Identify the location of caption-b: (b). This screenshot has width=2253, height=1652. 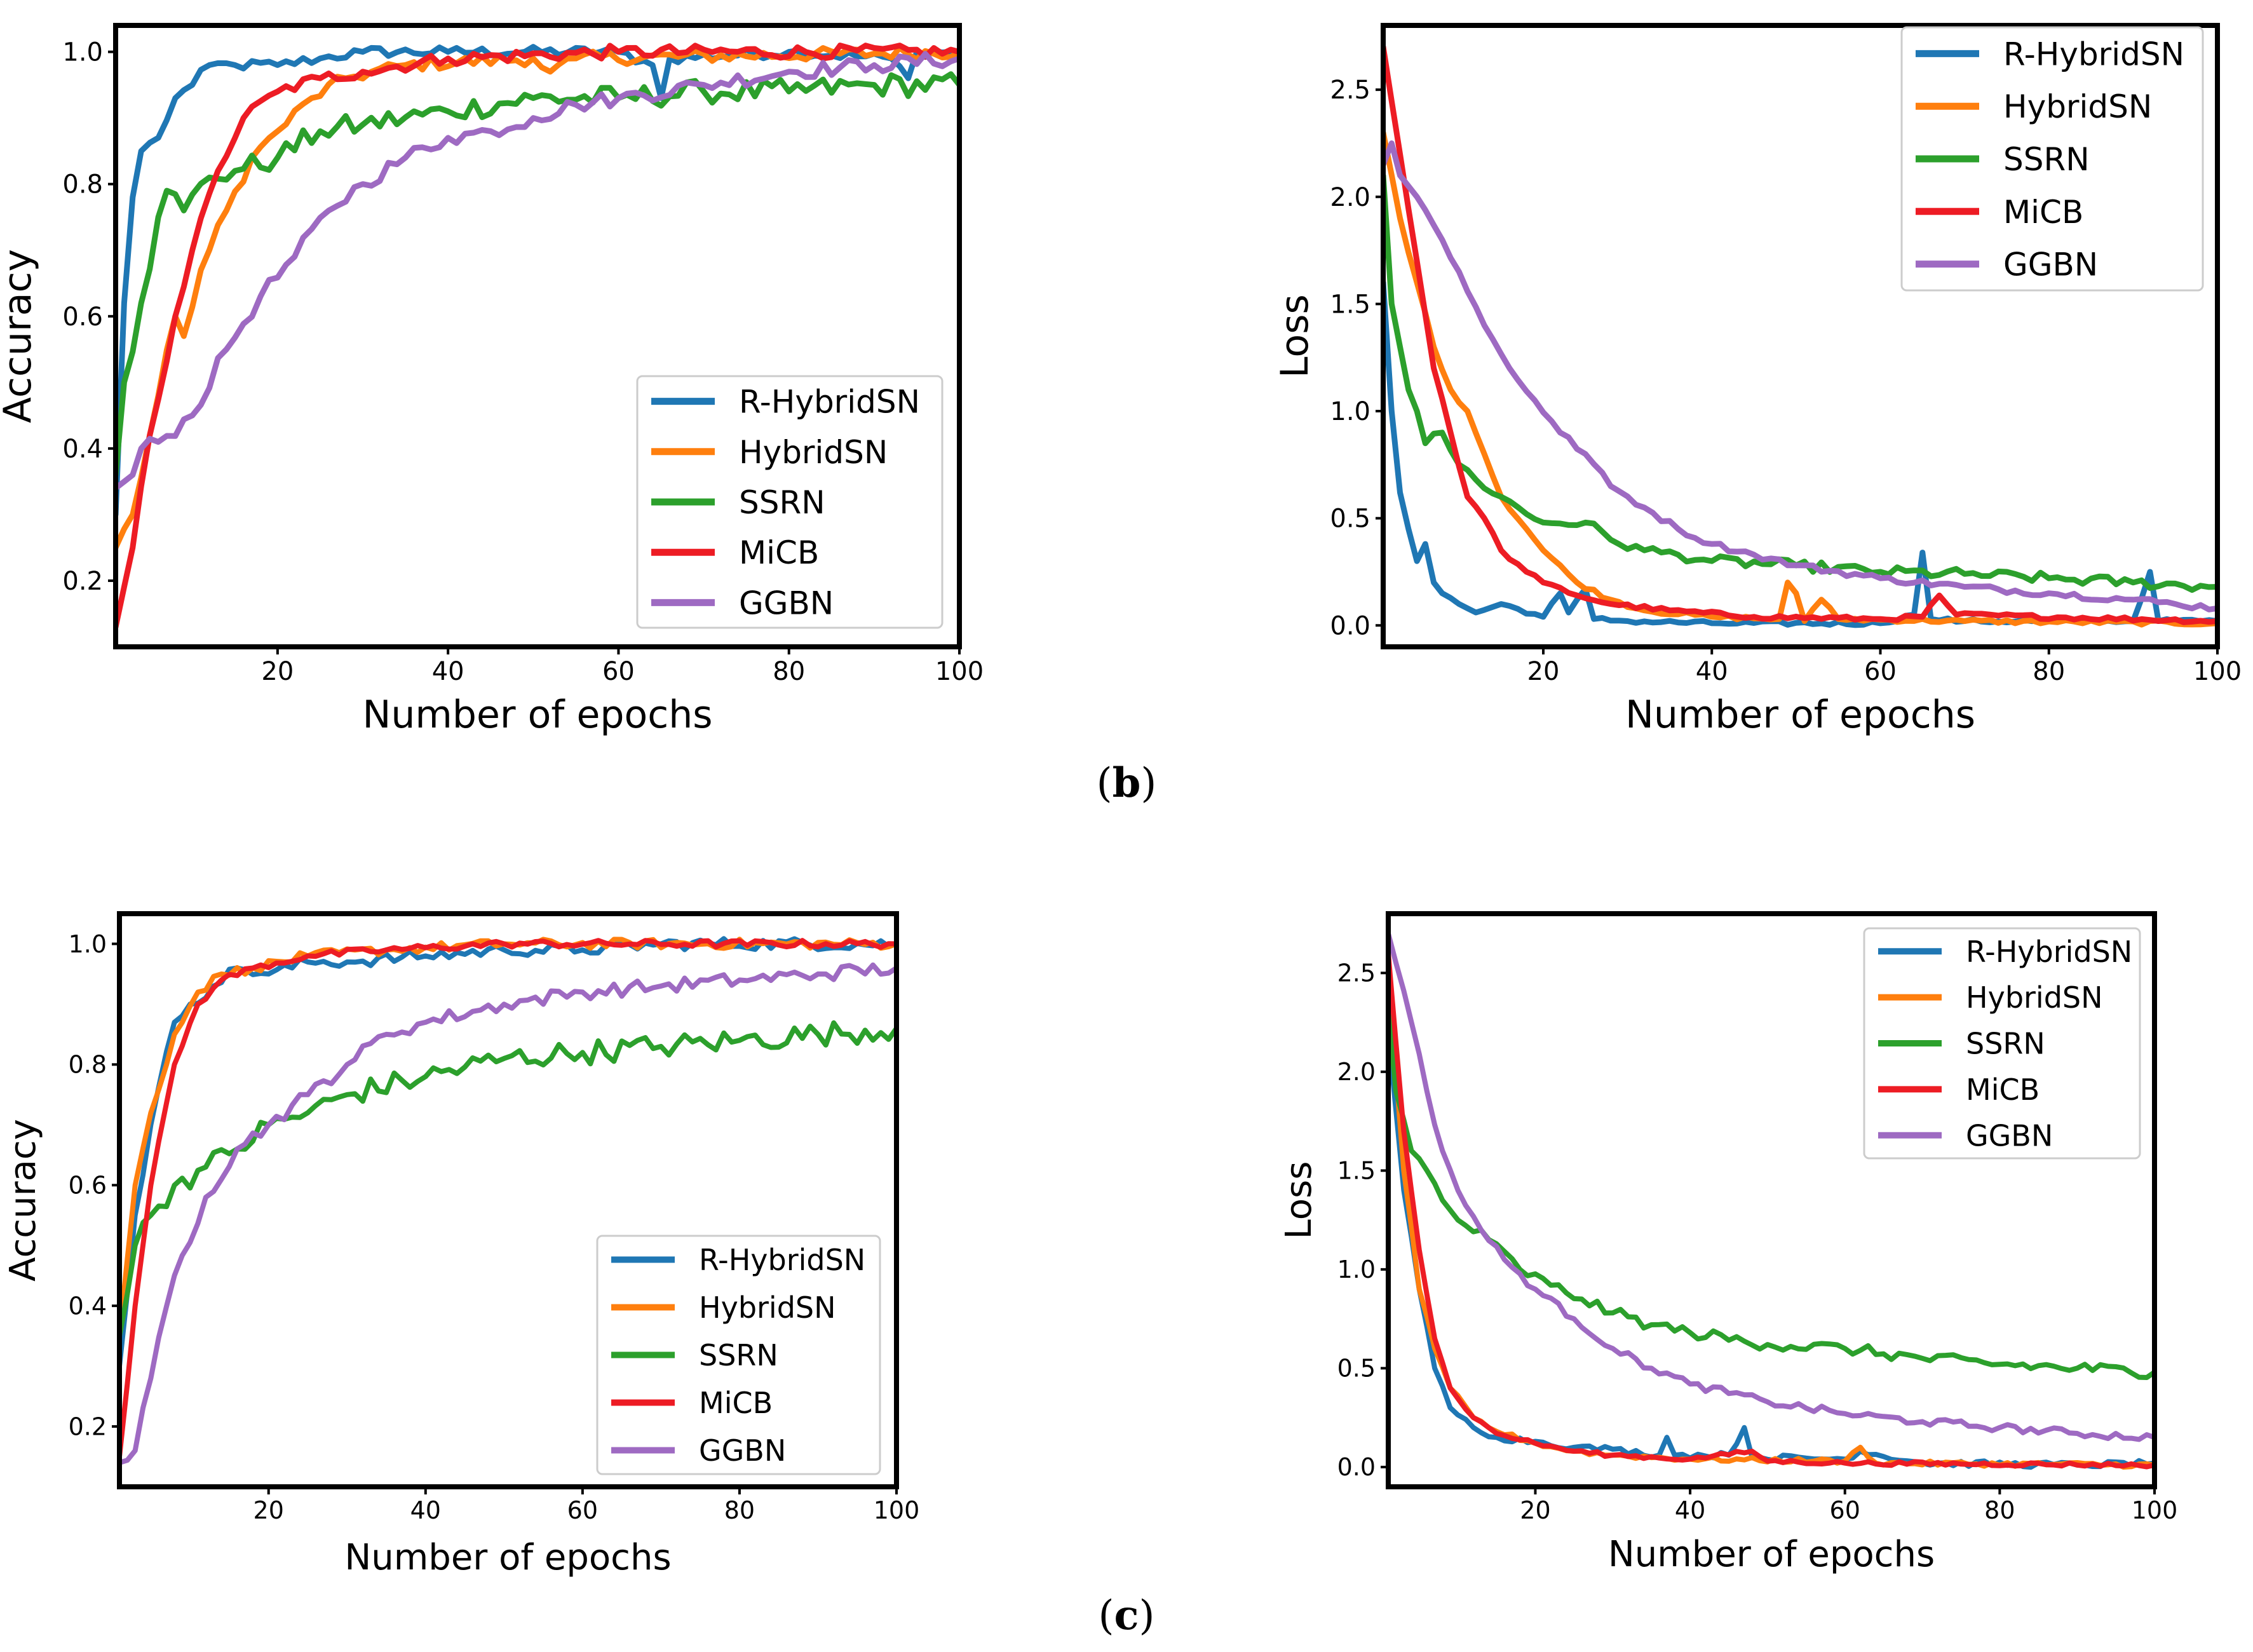
(1127, 783).